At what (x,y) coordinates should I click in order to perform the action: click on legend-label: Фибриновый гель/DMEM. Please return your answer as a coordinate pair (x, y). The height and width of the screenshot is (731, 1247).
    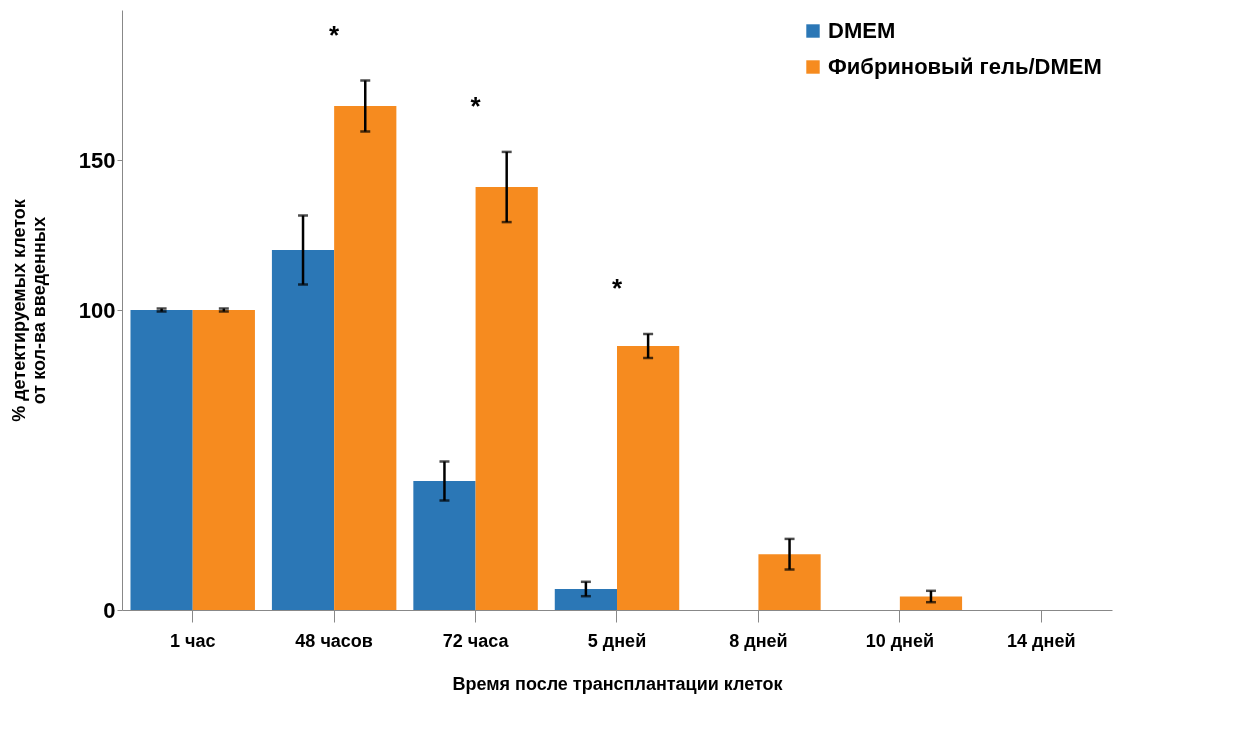
    Looking at the image, I should click on (965, 66).